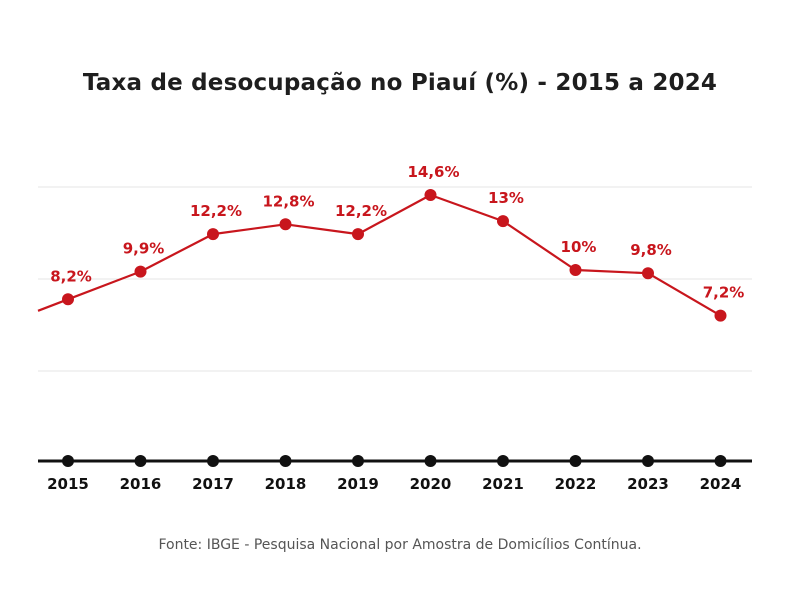 This screenshot has height=600, width=800. What do you see at coordinates (724, 293) in the screenshot?
I see `data-label: 7,2%` at bounding box center [724, 293].